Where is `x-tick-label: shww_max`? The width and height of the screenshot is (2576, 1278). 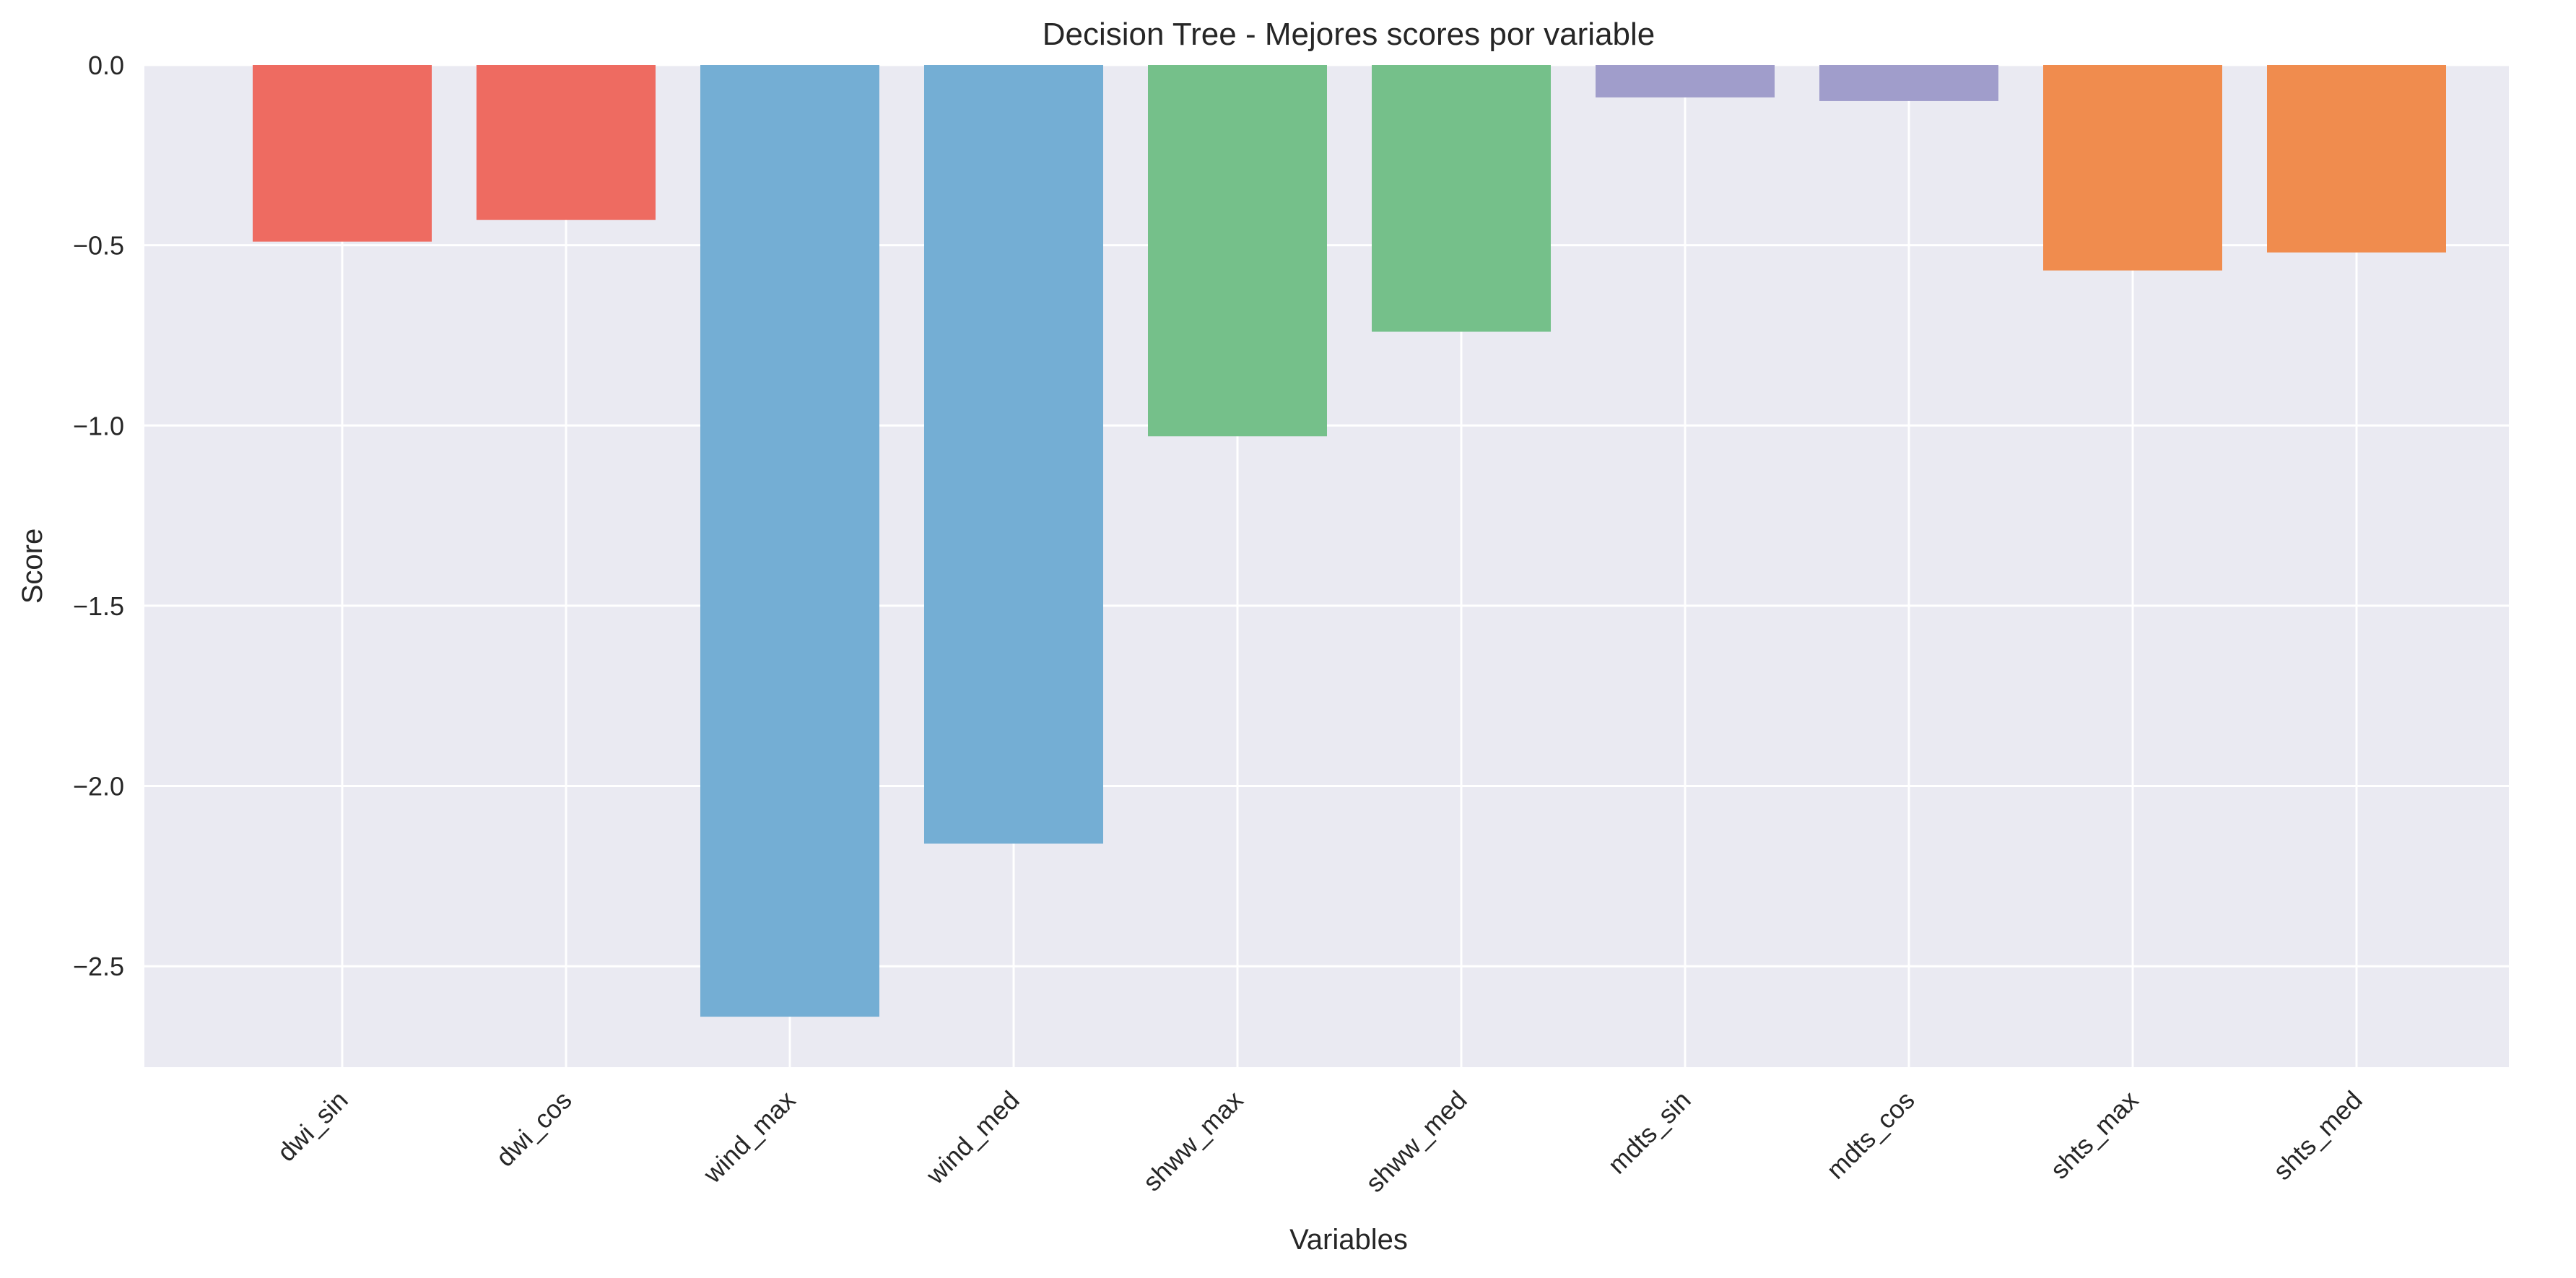
x-tick-label: shww_max is located at coordinates (1193, 1141).